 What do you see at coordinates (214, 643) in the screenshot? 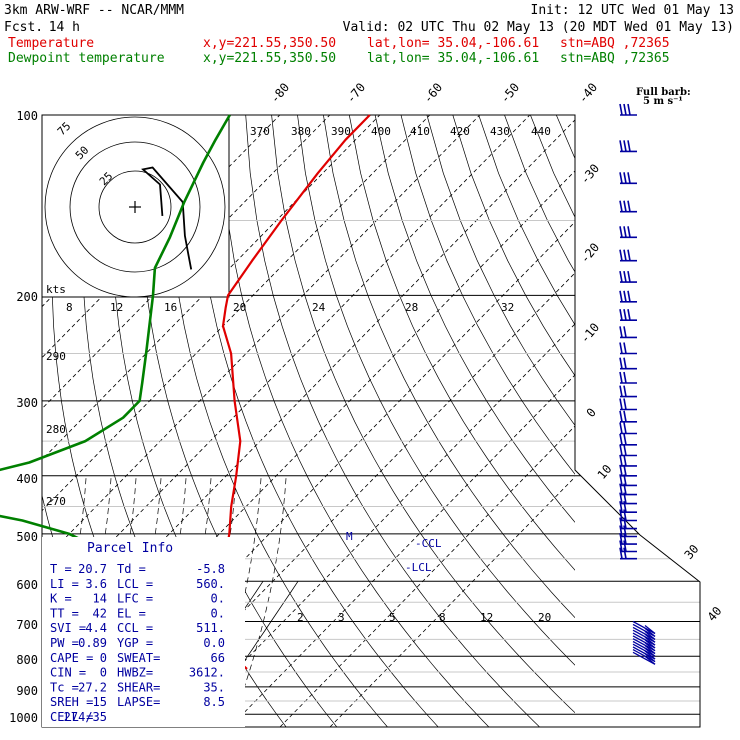
I see `parcel-info-value: 0.0` at bounding box center [214, 643].